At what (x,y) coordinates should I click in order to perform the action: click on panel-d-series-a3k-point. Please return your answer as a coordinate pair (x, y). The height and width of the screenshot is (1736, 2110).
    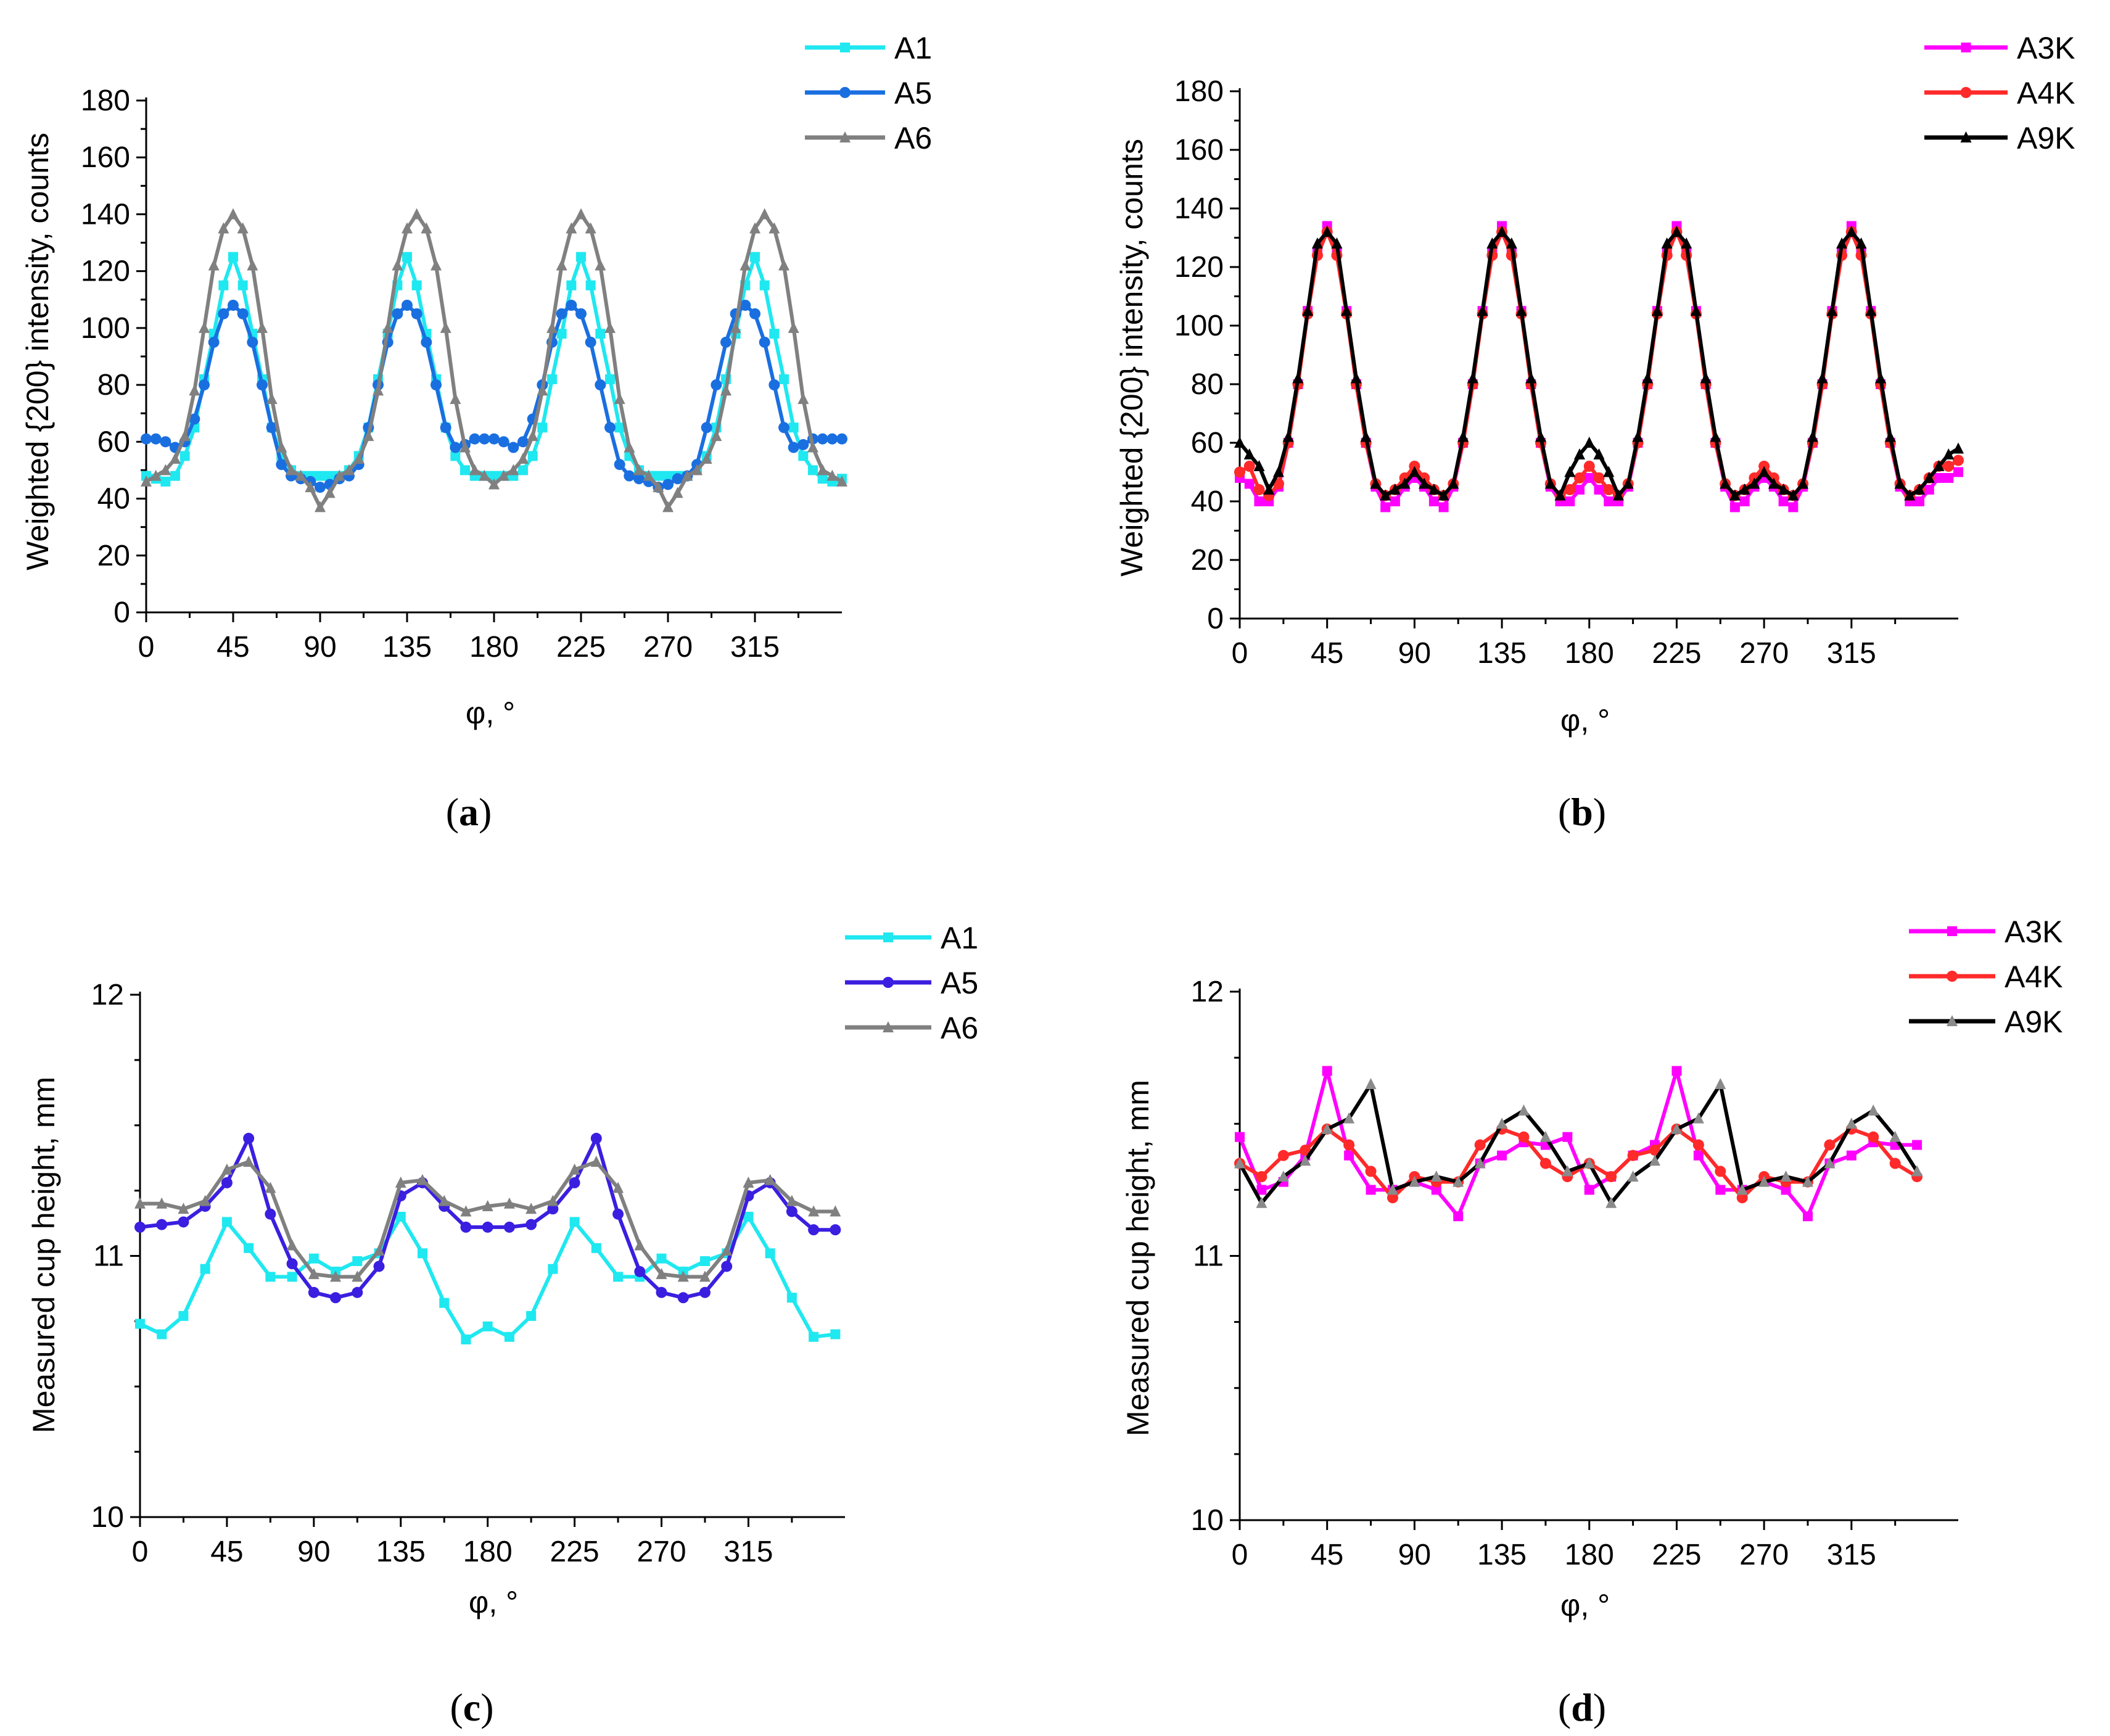
    Looking at the image, I should click on (1917, 1145).